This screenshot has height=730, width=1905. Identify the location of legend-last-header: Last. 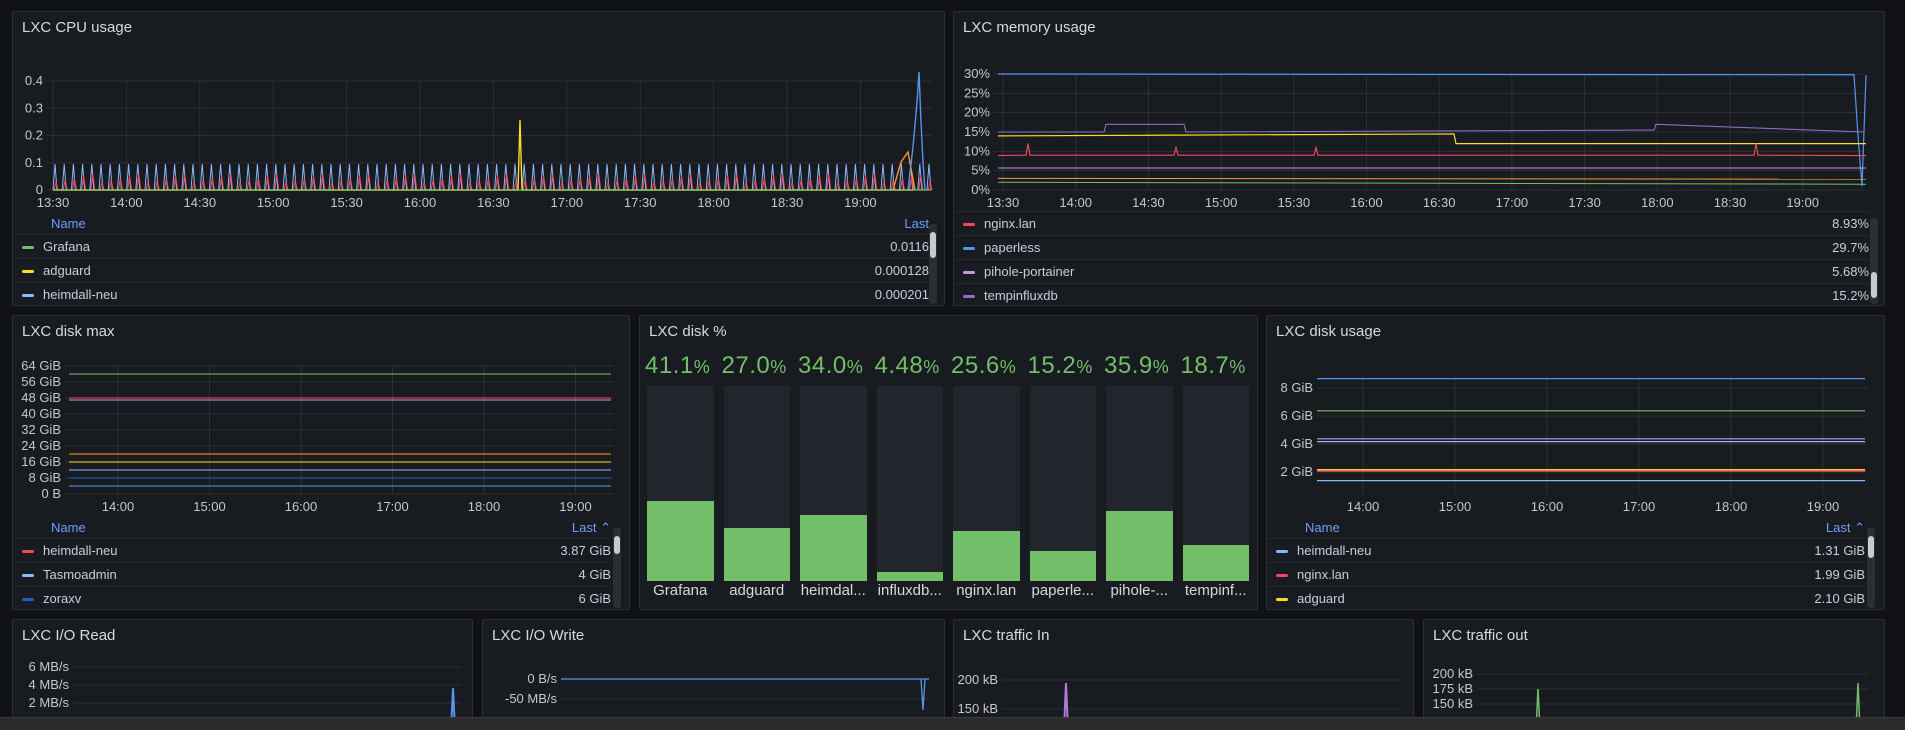
(916, 223).